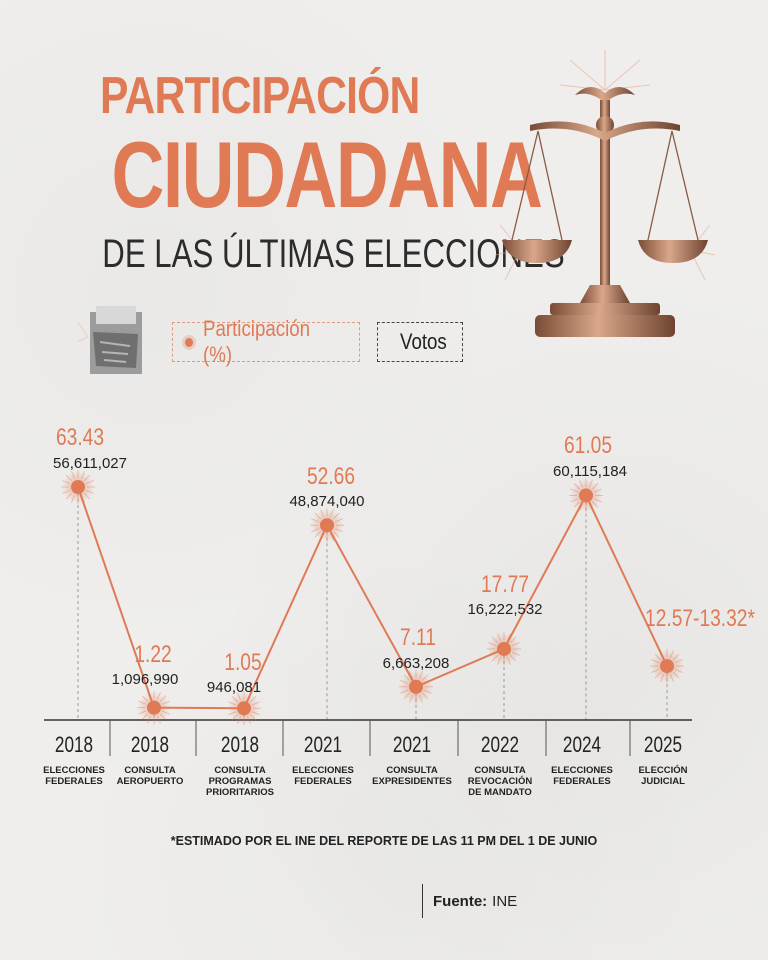  What do you see at coordinates (90, 463) in the screenshot?
I see `votes-label: 56,611,027` at bounding box center [90, 463].